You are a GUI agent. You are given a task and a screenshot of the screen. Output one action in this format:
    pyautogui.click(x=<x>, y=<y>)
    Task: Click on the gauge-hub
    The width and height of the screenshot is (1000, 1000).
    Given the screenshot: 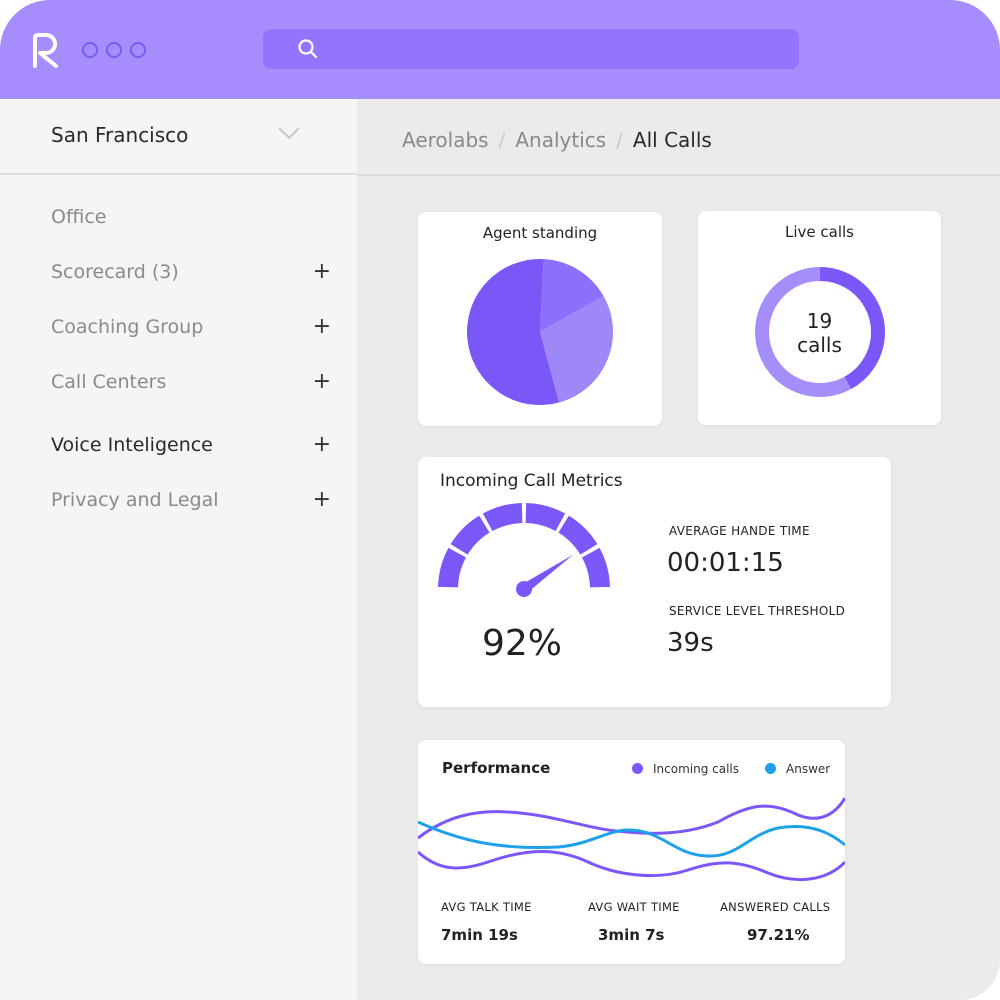 What is the action you would take?
    pyautogui.click(x=524, y=589)
    